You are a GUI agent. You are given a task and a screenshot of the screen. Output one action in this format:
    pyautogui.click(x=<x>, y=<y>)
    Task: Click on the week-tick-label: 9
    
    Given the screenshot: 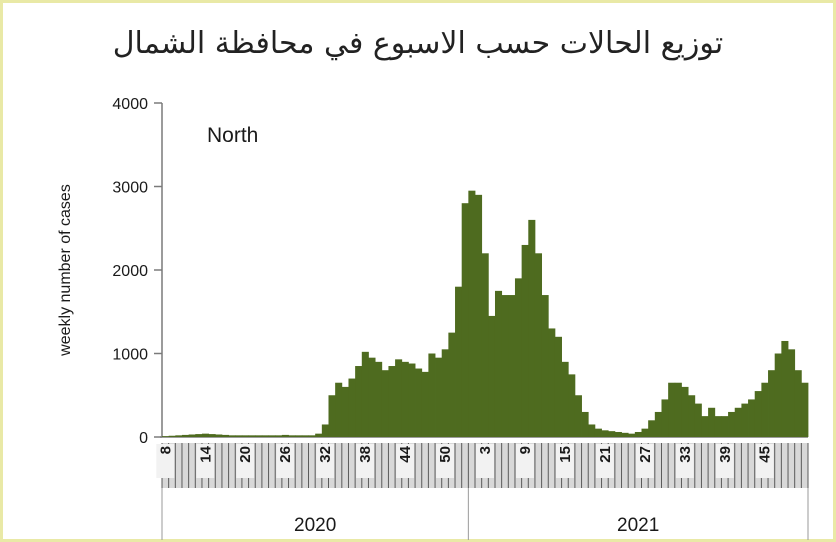 What is the action you would take?
    pyautogui.click(x=525, y=450)
    